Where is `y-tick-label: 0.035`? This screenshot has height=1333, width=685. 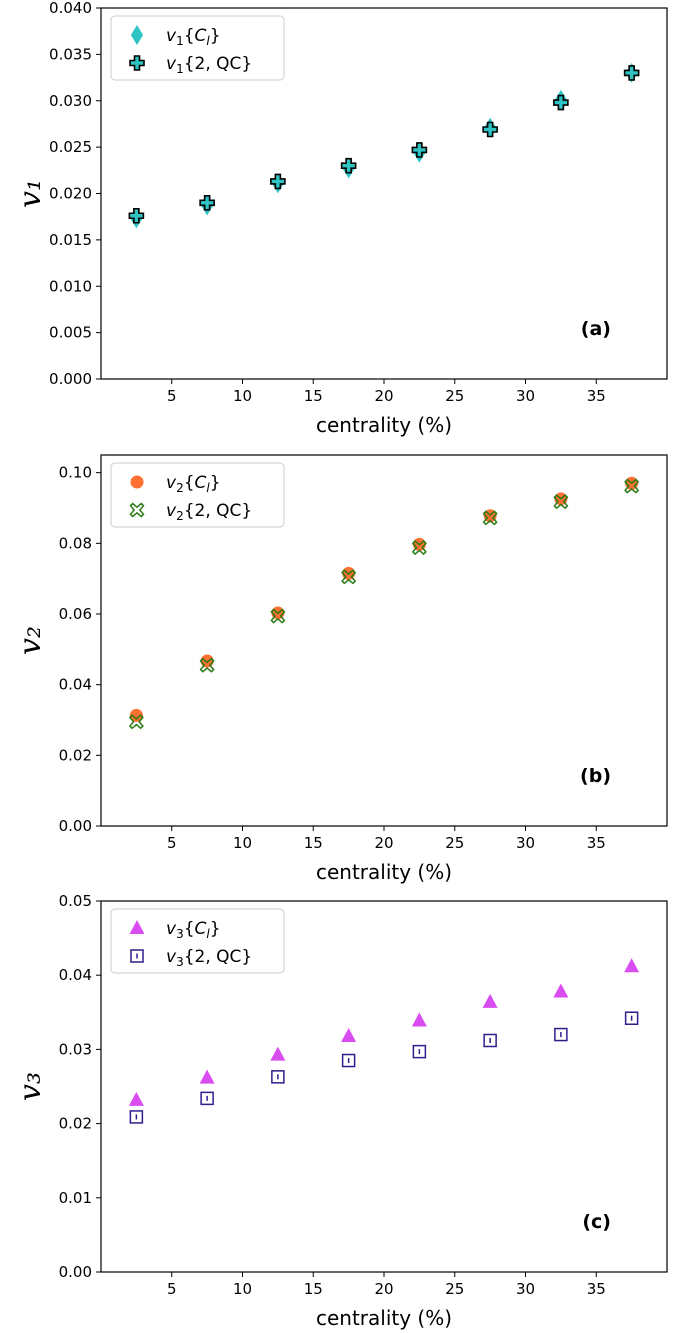
y-tick-label: 0.035 is located at coordinates (70, 54).